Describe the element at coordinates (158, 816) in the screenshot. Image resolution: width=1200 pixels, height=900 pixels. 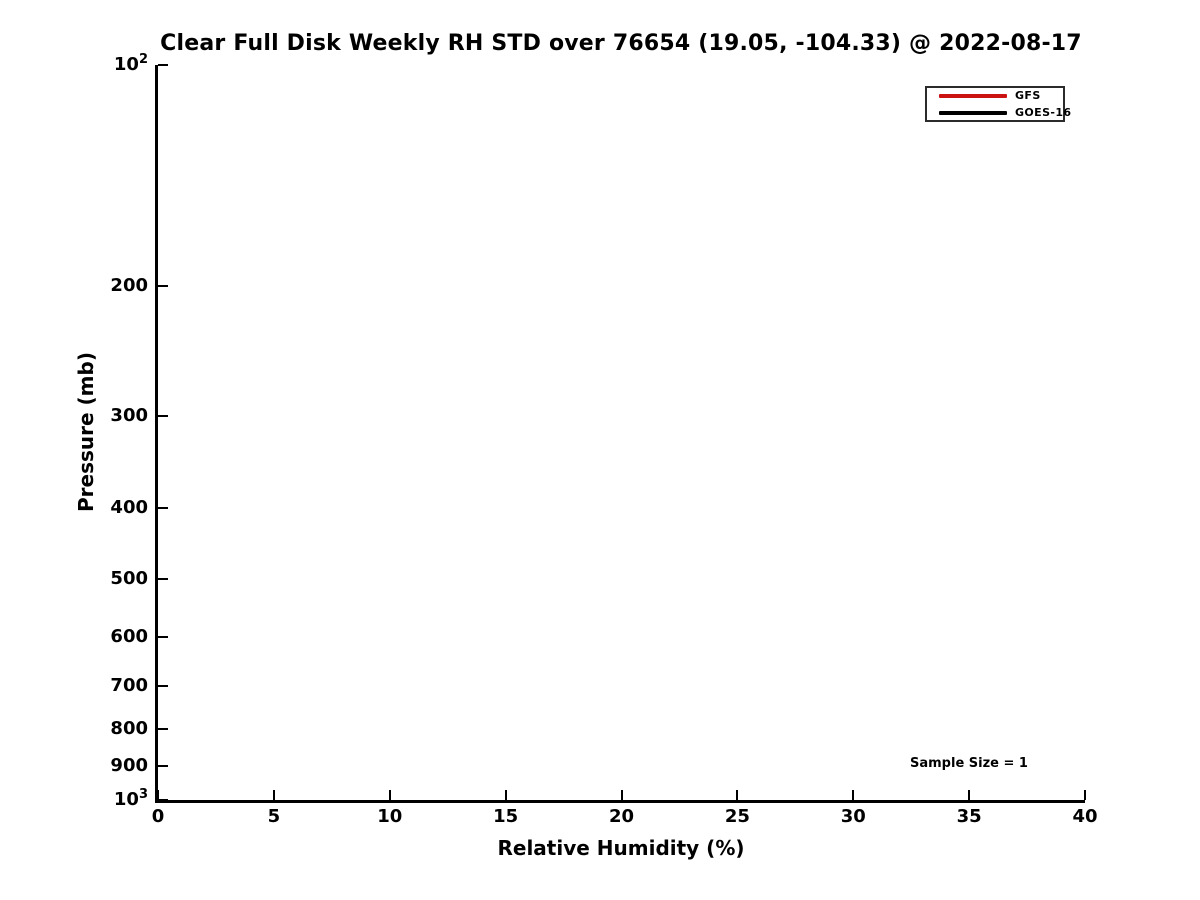
I see `x-tick-label: 0` at that location.